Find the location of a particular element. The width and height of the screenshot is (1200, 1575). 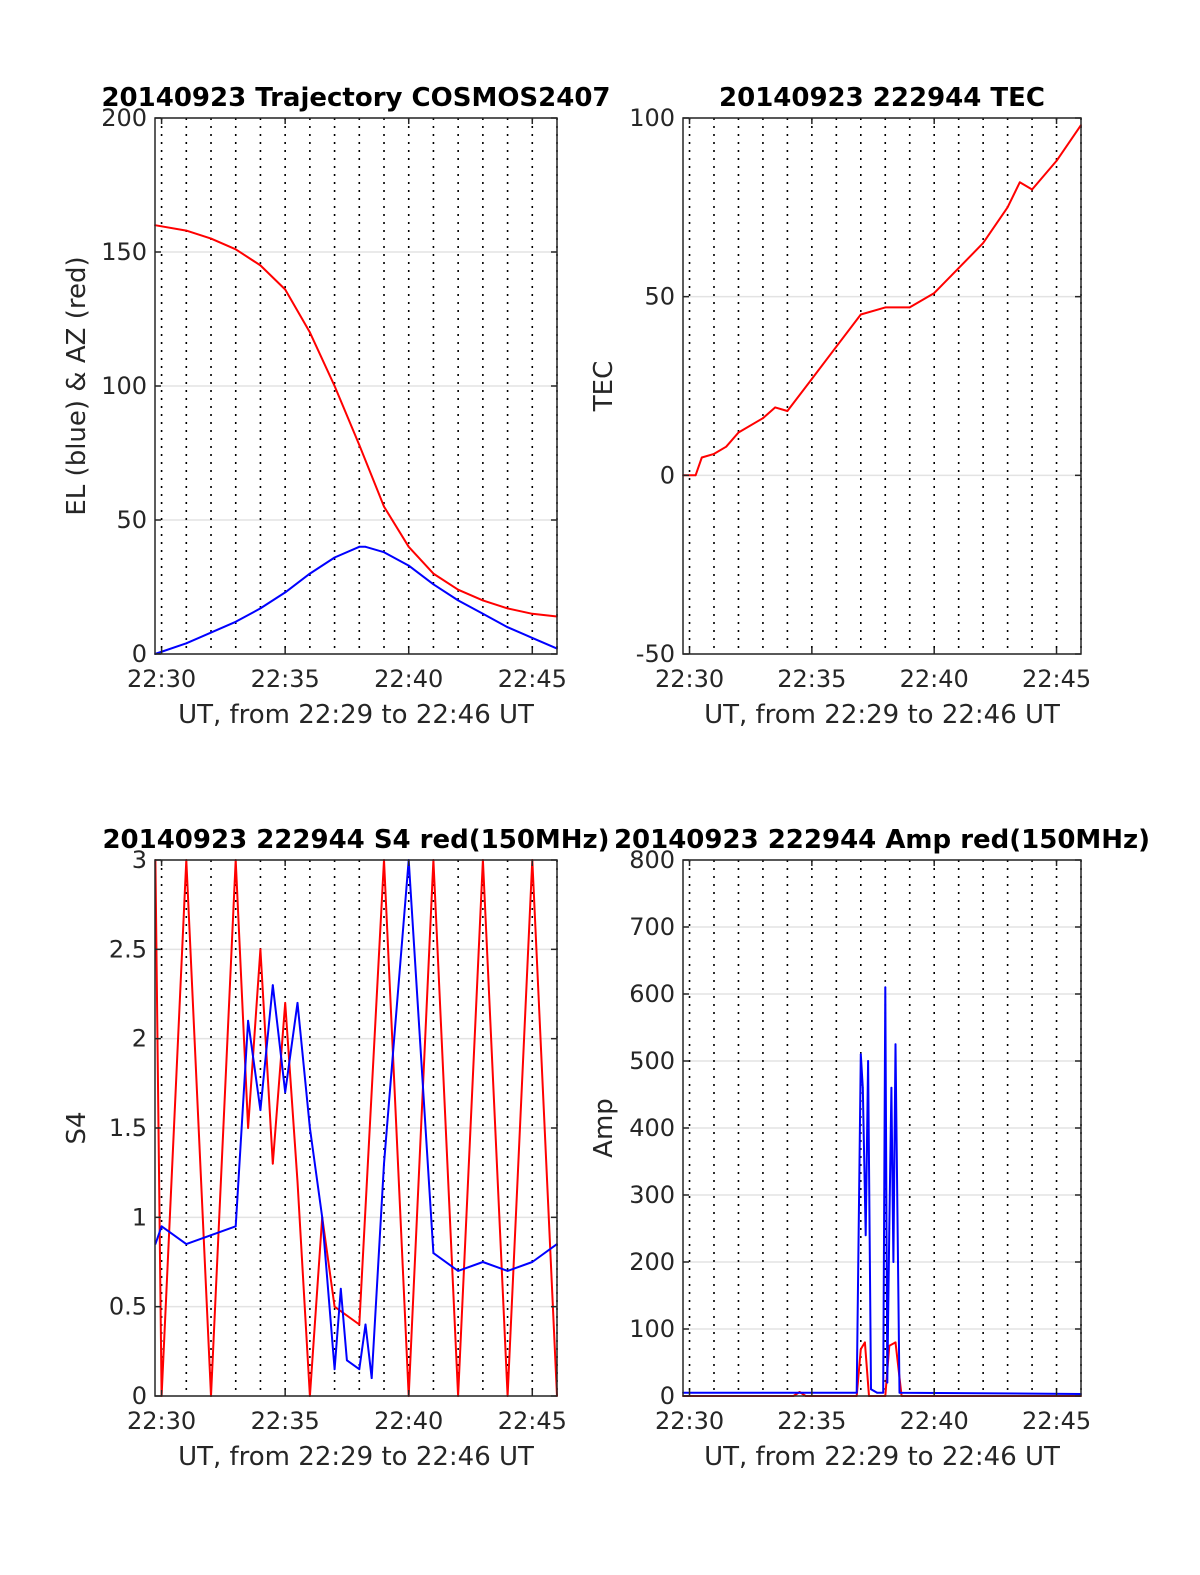

amp-title: 20140923 222944 Amp red(150MHz) is located at coordinates (882, 840).